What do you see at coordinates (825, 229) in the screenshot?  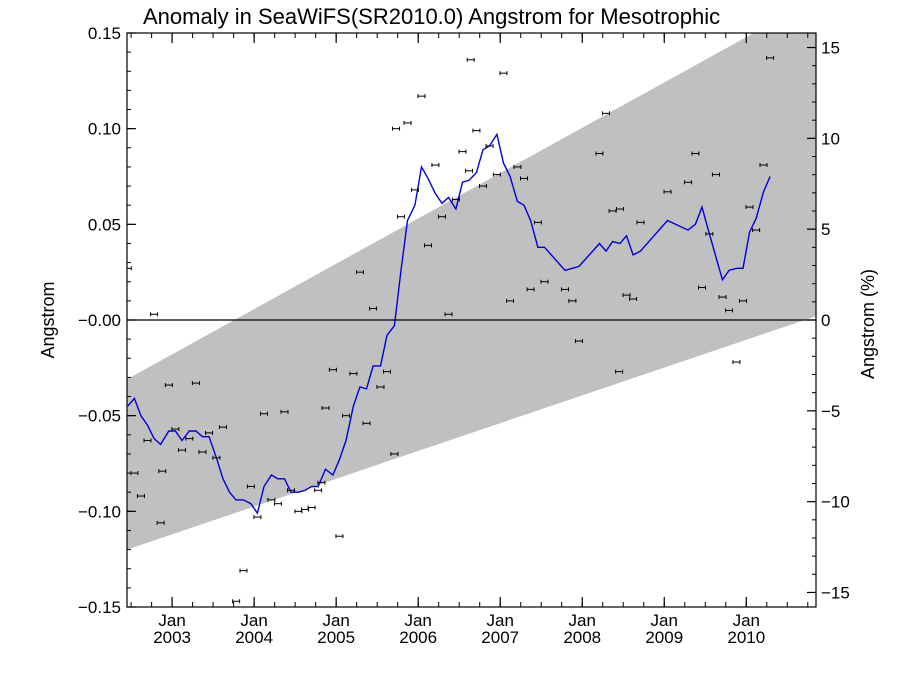 I see `y2-tick-label: 5` at bounding box center [825, 229].